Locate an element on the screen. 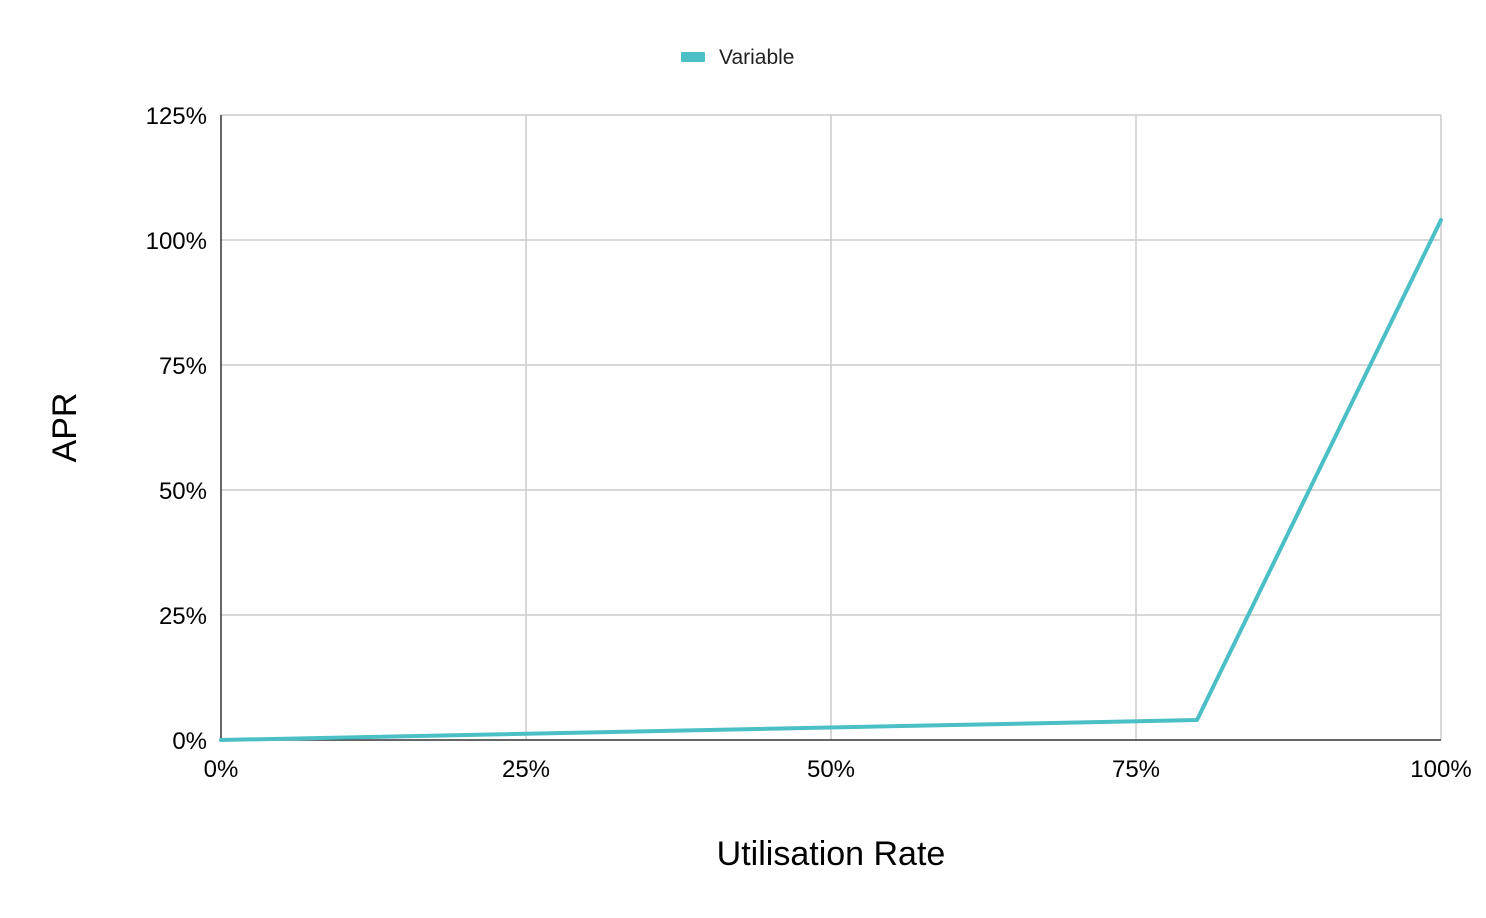 The image size is (1486, 918). y-tick-label: 100% is located at coordinates (176, 241).